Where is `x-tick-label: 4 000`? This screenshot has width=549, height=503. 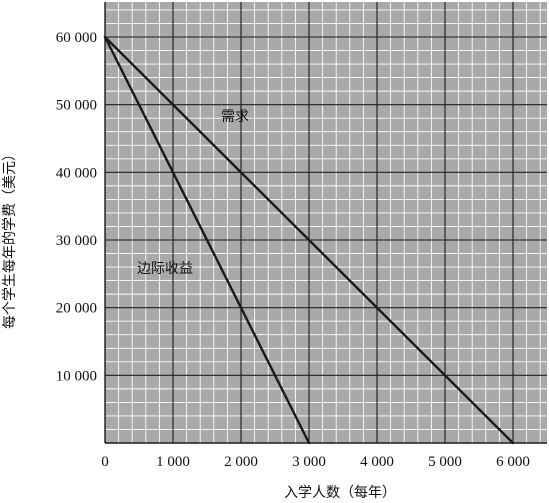
x-tick-label: 4 000 is located at coordinates (377, 462).